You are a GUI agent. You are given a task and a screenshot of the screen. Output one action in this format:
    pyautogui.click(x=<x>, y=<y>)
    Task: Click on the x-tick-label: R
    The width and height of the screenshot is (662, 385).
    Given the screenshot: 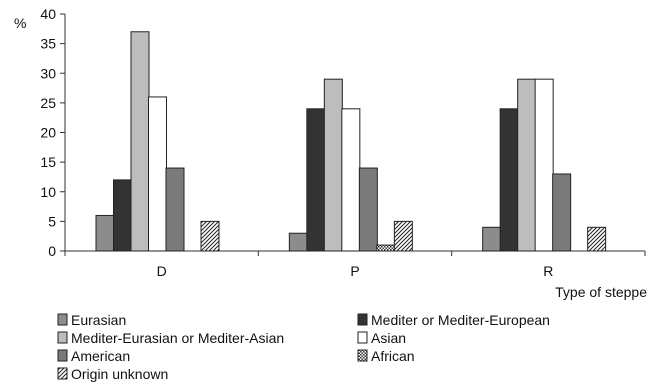 What is the action you would take?
    pyautogui.click(x=548, y=271)
    